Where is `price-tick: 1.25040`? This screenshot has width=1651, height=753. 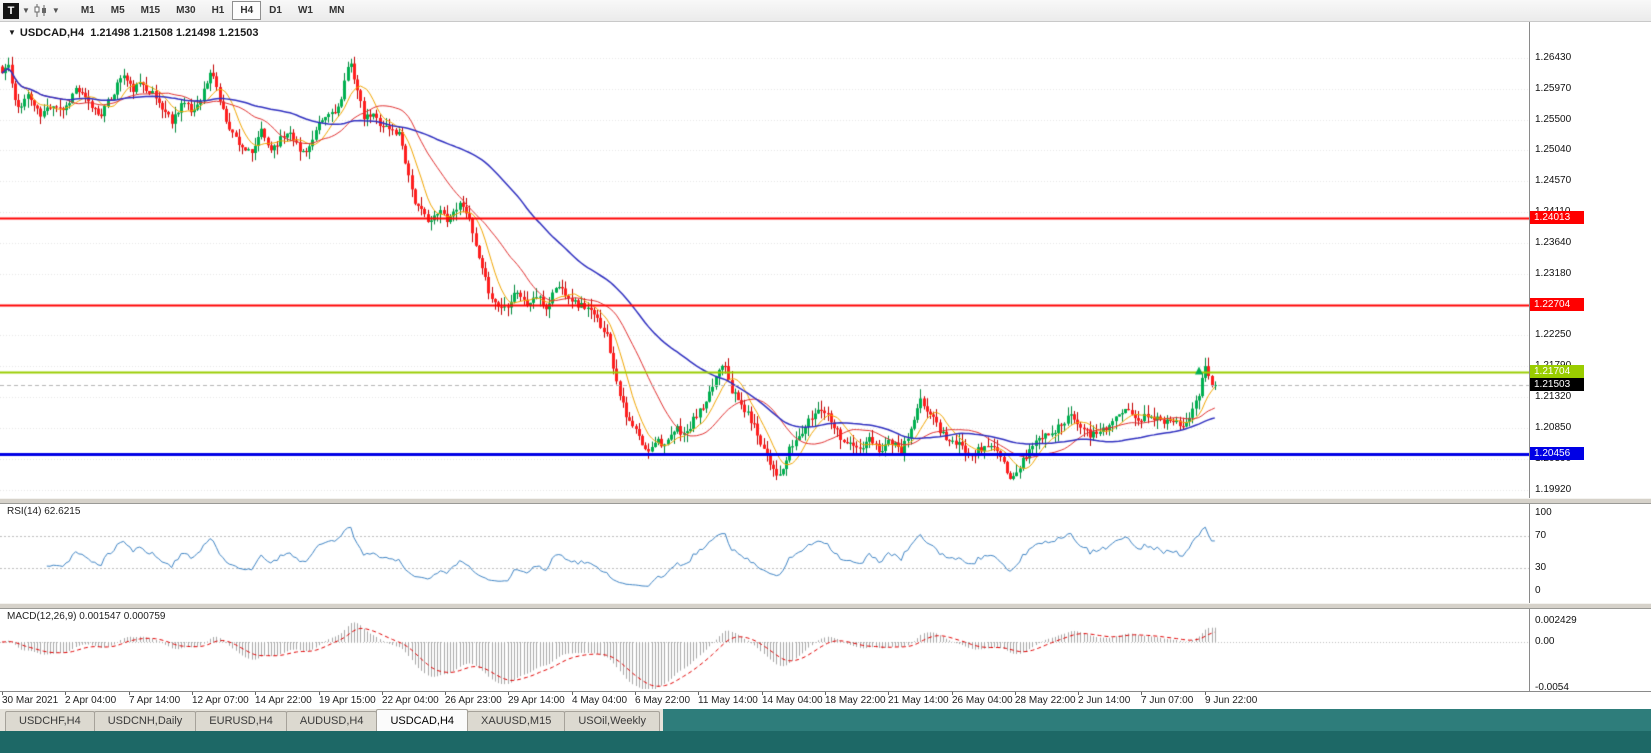
price-tick: 1.25040 is located at coordinates (1553, 150).